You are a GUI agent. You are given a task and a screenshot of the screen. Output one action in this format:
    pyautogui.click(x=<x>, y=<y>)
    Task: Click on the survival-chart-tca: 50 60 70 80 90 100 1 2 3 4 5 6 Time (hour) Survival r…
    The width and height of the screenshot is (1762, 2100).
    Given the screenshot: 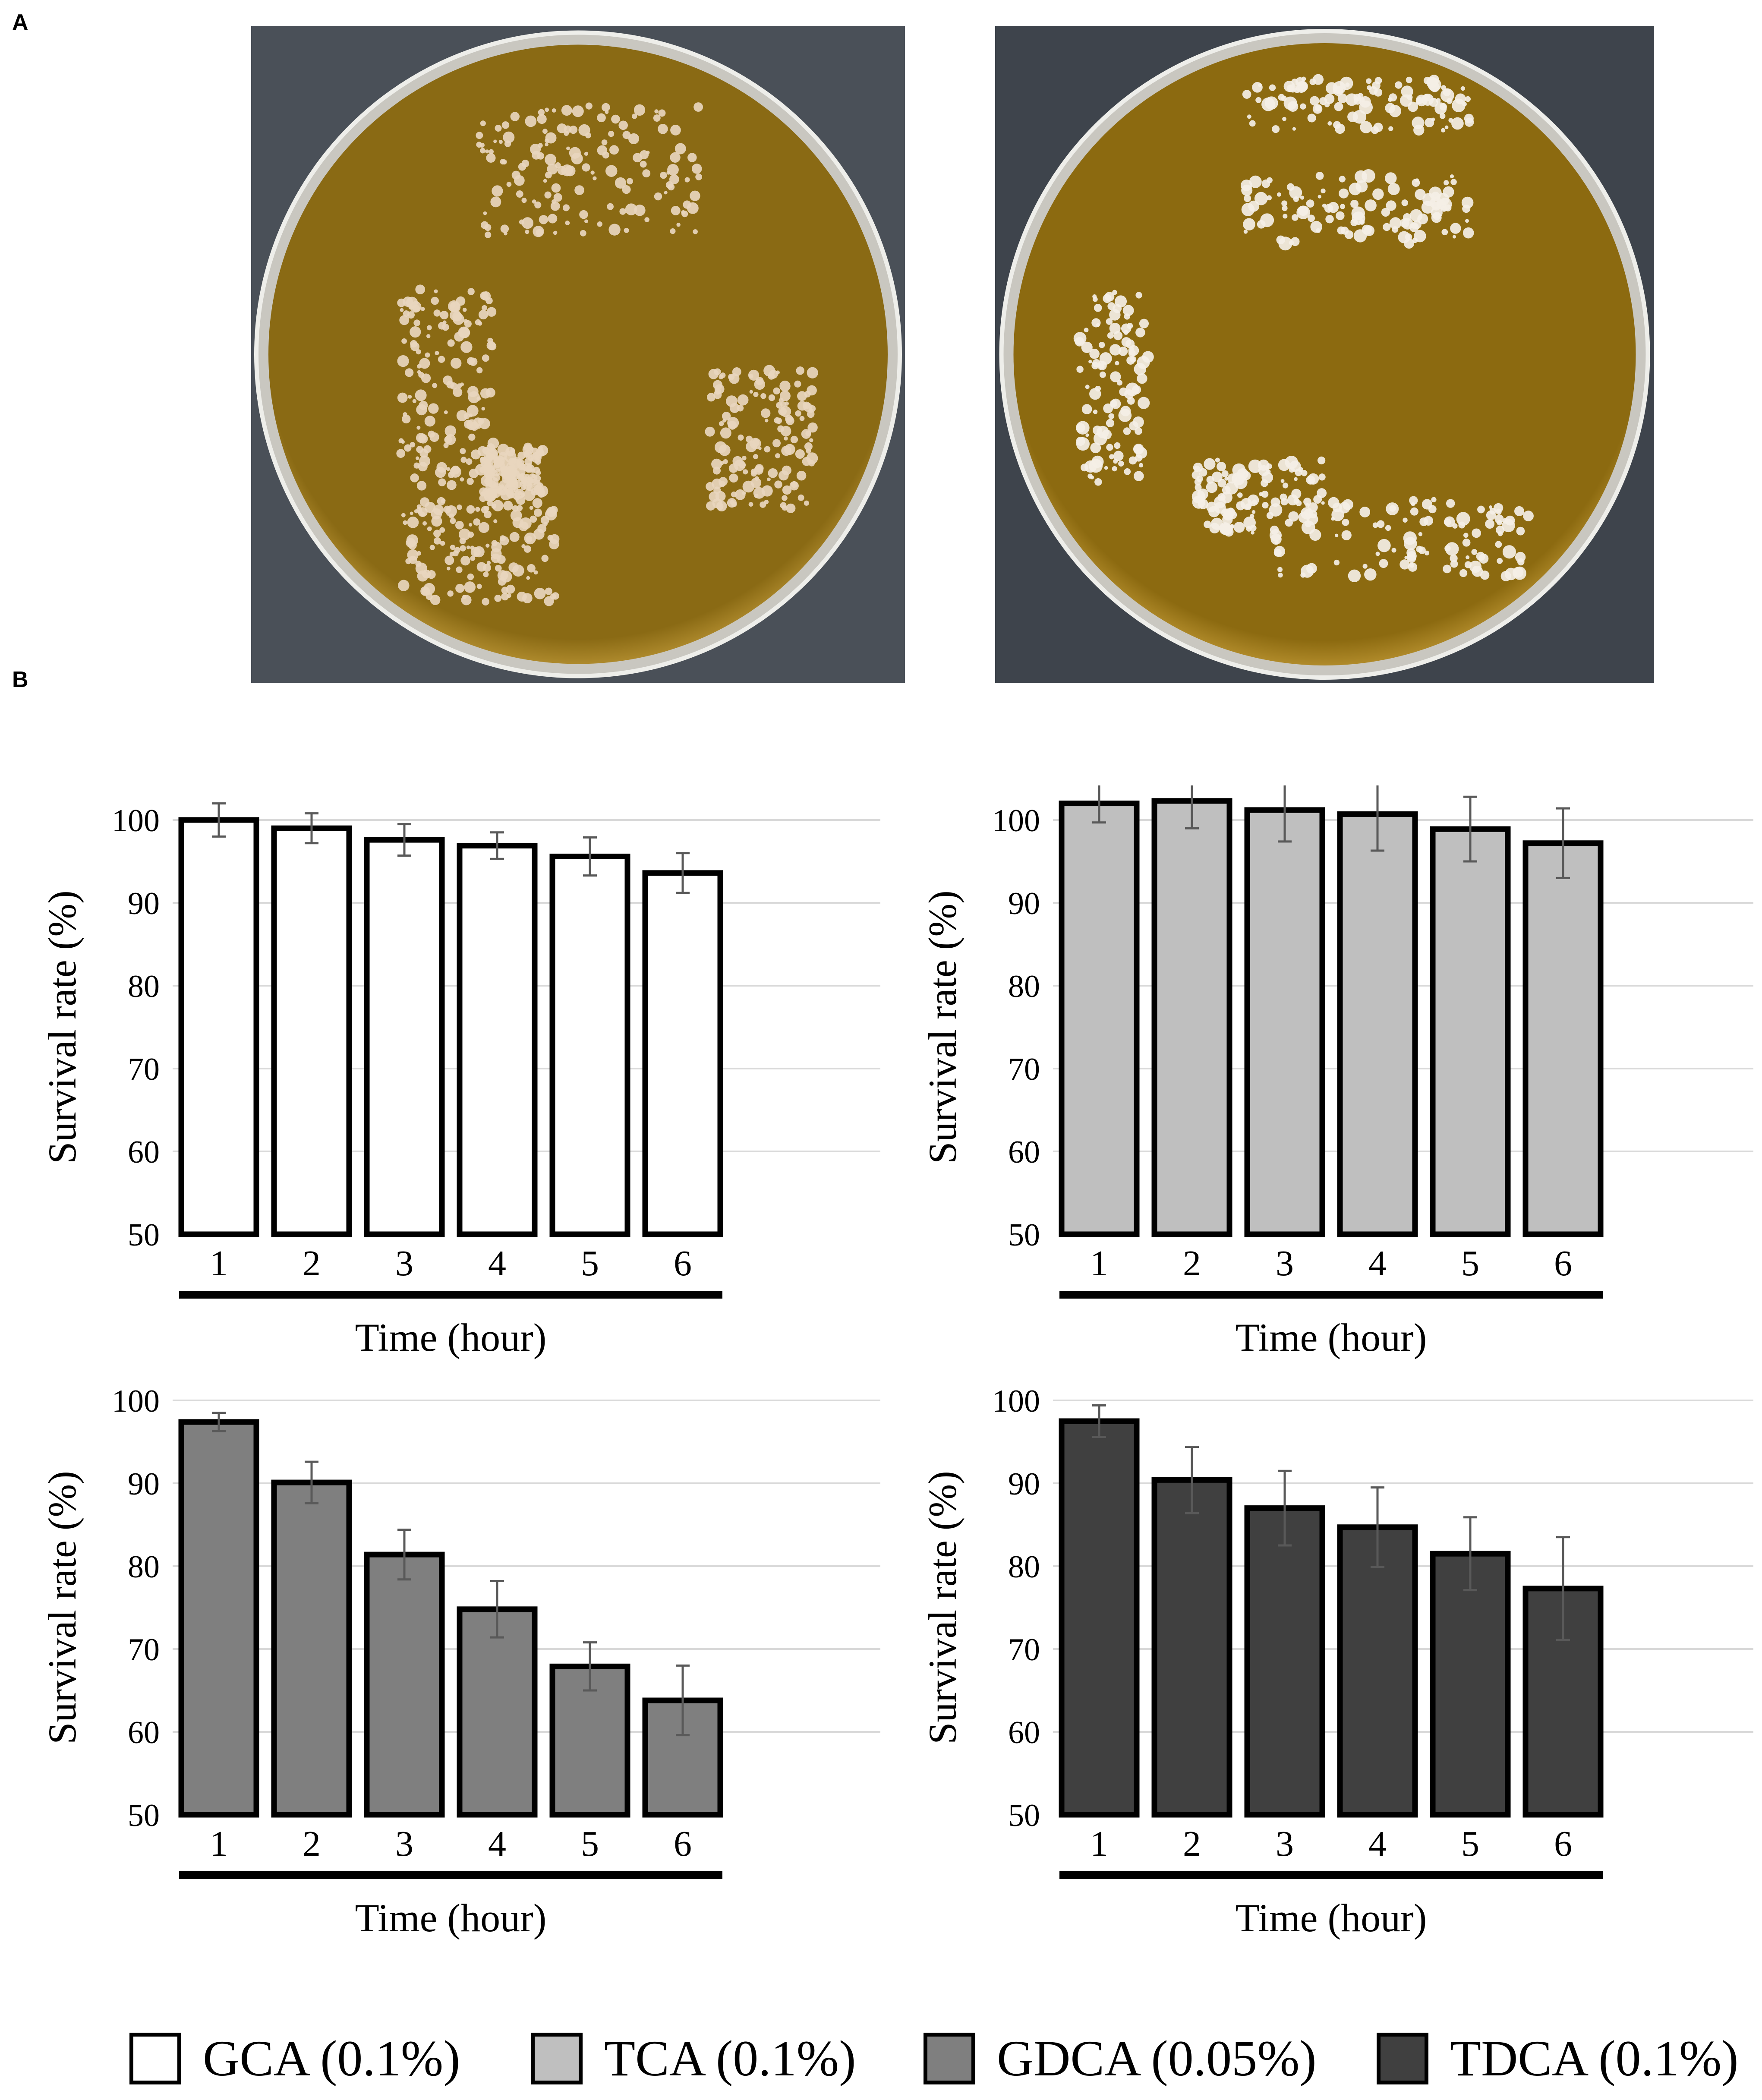 What is the action you would take?
    pyautogui.click(x=1337, y=1072)
    